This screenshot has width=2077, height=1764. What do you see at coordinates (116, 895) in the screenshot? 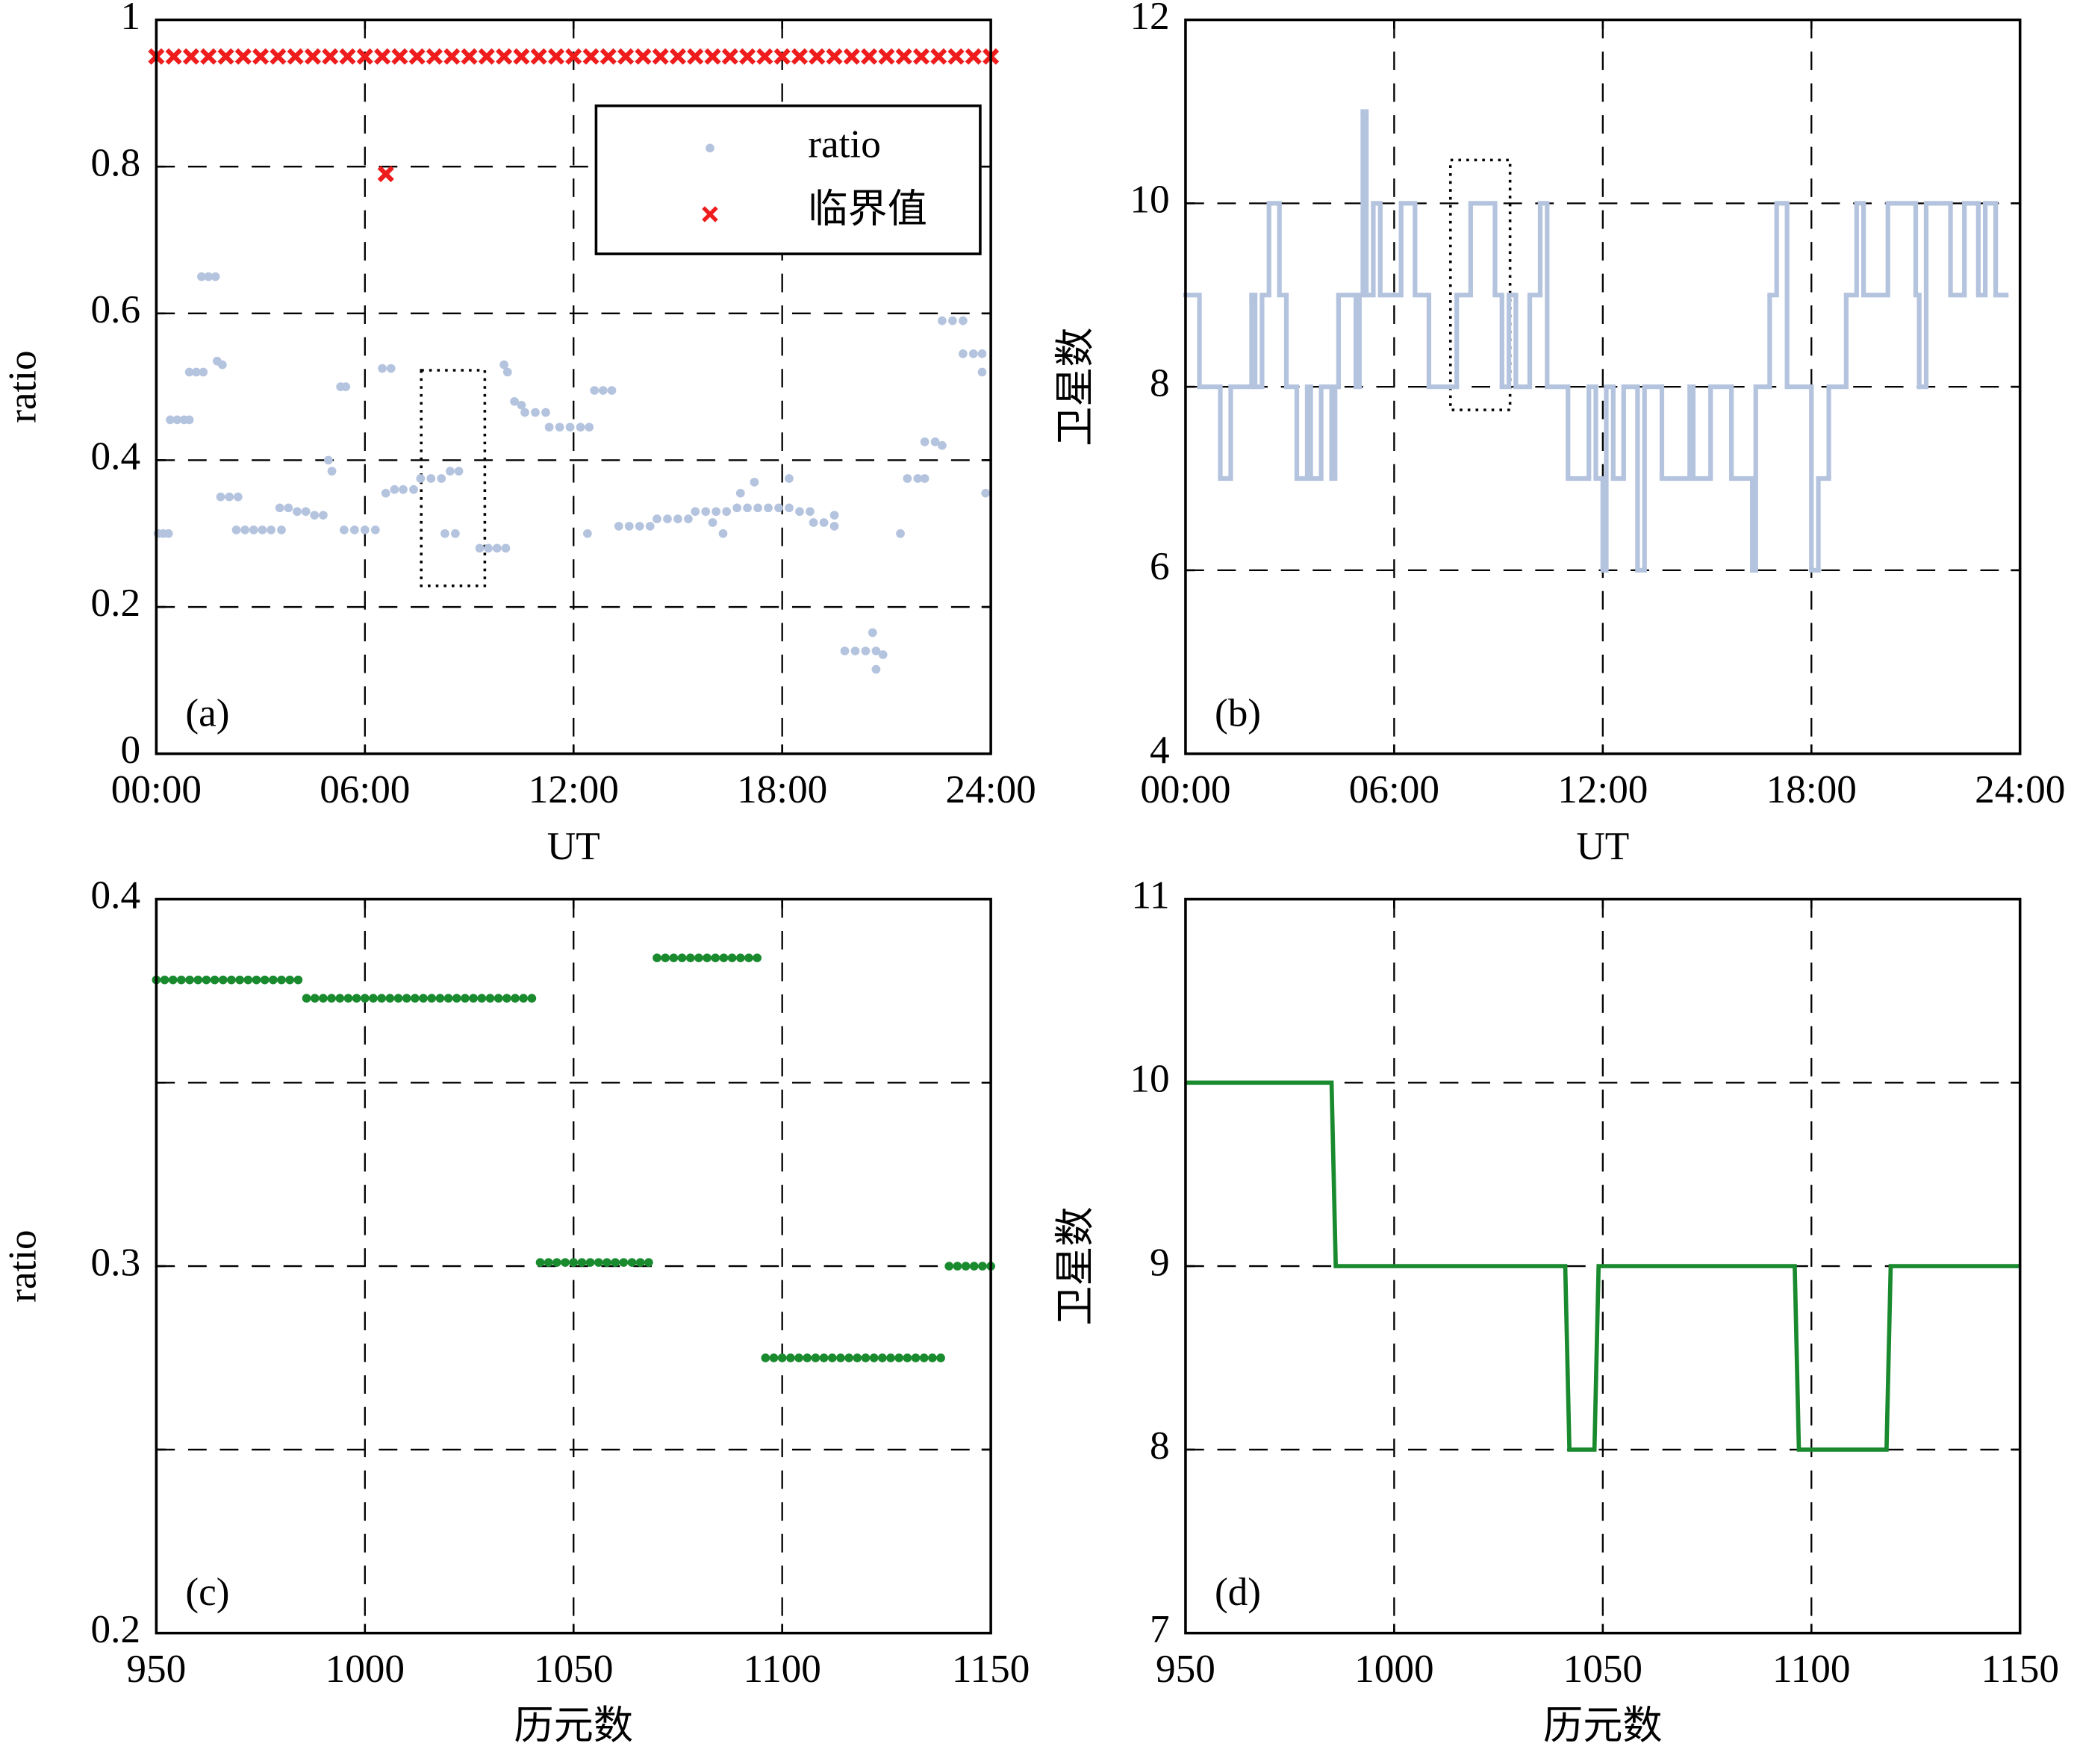
I see `y-tick-label: 0.4` at bounding box center [116, 895].